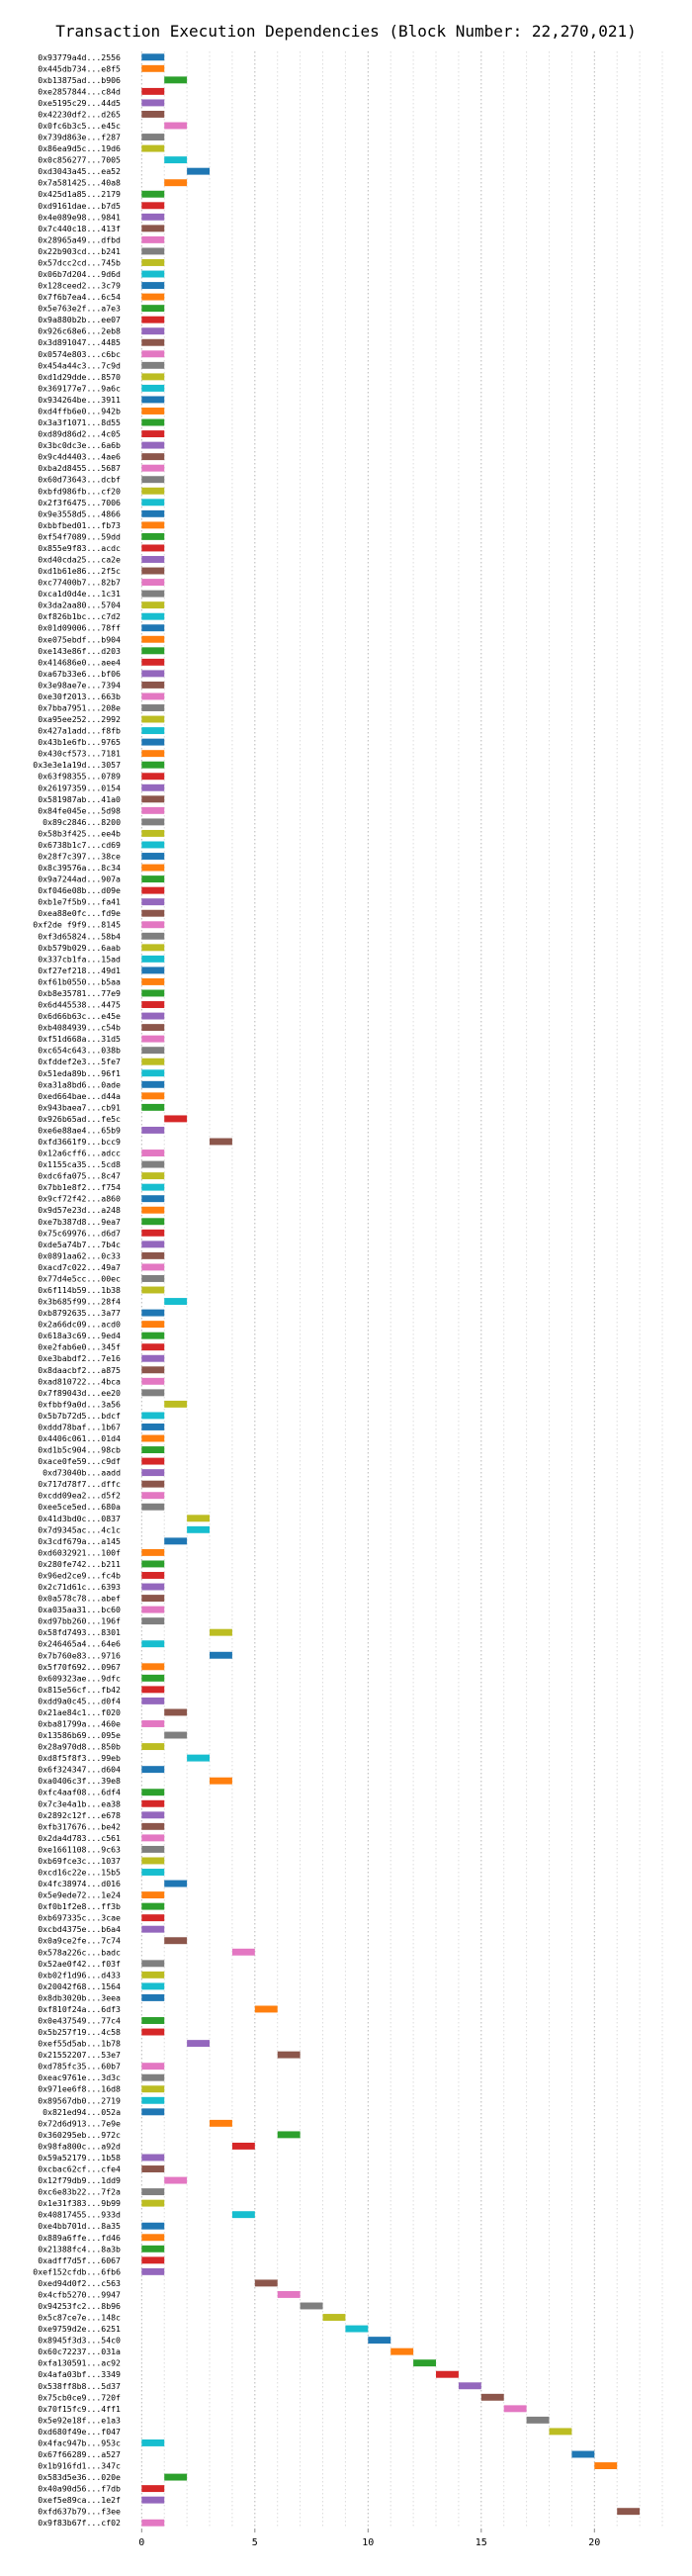 The height and width of the screenshot is (2576, 692). Describe the element at coordinates (80, 593) in the screenshot. I see `y-tick-label: 0xca1d0d4e...1c31` at that location.